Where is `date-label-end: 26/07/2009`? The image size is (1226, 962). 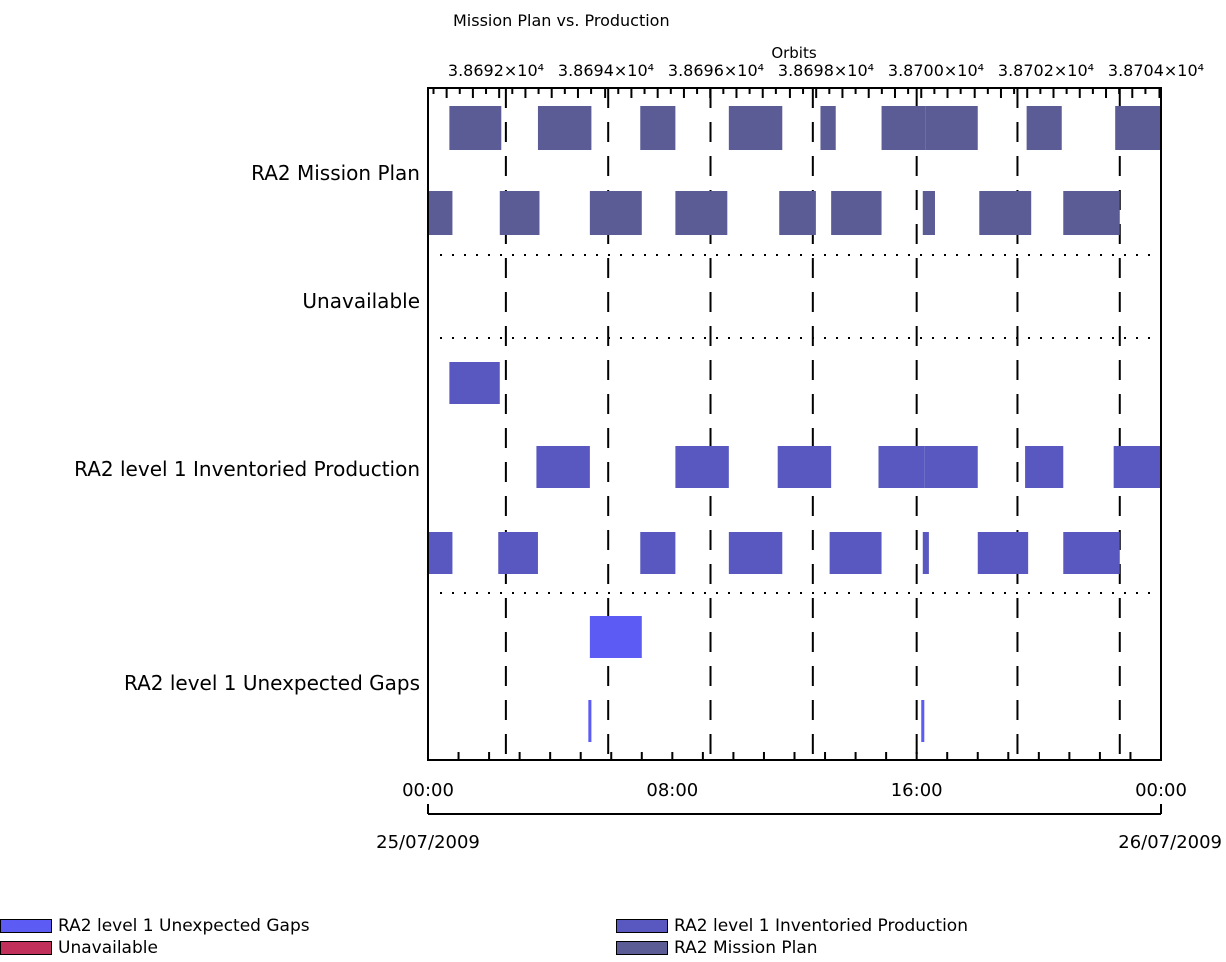
date-label-end: 26/07/2009 is located at coordinates (1170, 842).